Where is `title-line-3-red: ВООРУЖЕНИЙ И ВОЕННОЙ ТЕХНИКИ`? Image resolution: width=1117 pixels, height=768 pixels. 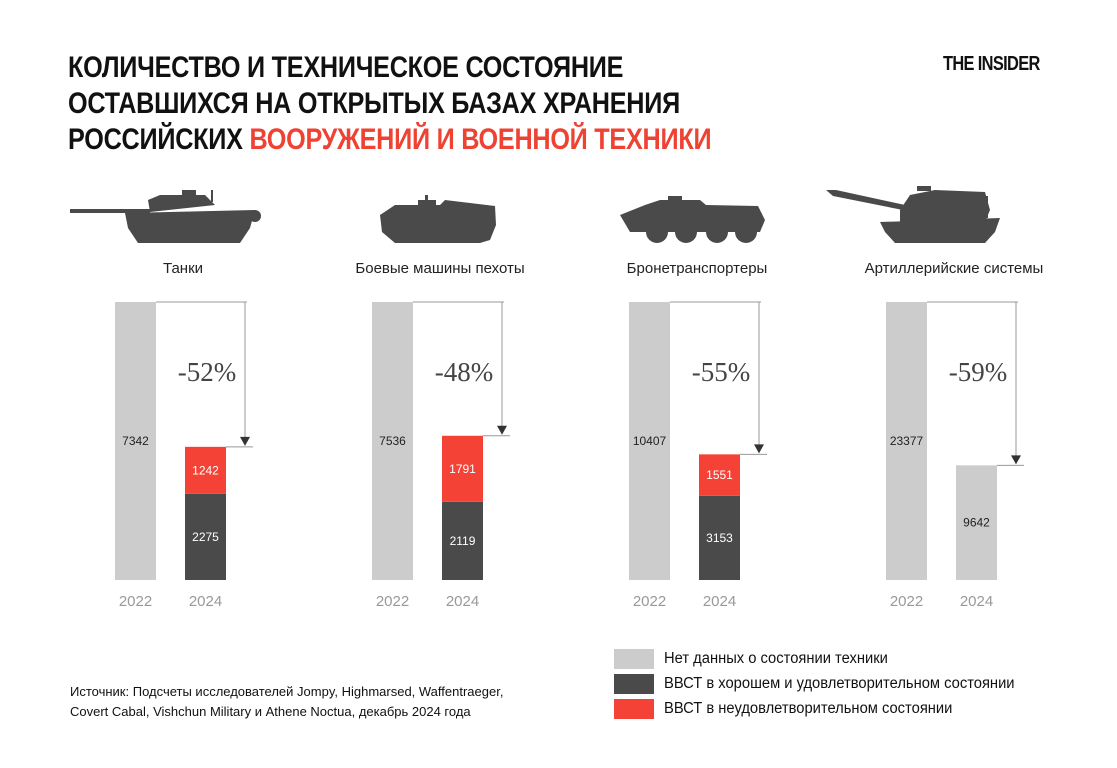
title-line-3-red: ВООРУЖЕНИЙ И ВОЕННОЙ ТЕХНИКИ is located at coordinates (480, 139).